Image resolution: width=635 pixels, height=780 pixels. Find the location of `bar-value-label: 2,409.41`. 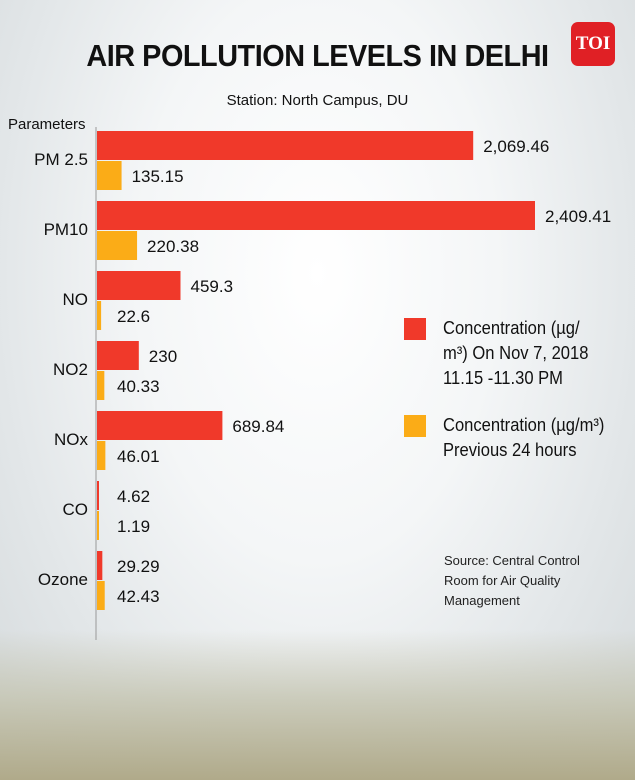

bar-value-label: 2,409.41 is located at coordinates (578, 216).